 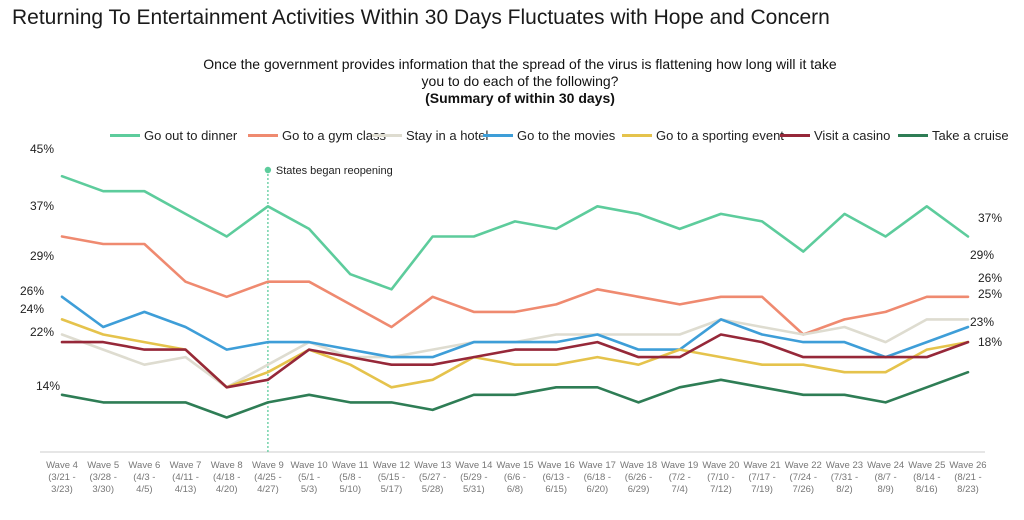 I want to click on x-tick-date-start: (4/3 -, so click(x=144, y=477).